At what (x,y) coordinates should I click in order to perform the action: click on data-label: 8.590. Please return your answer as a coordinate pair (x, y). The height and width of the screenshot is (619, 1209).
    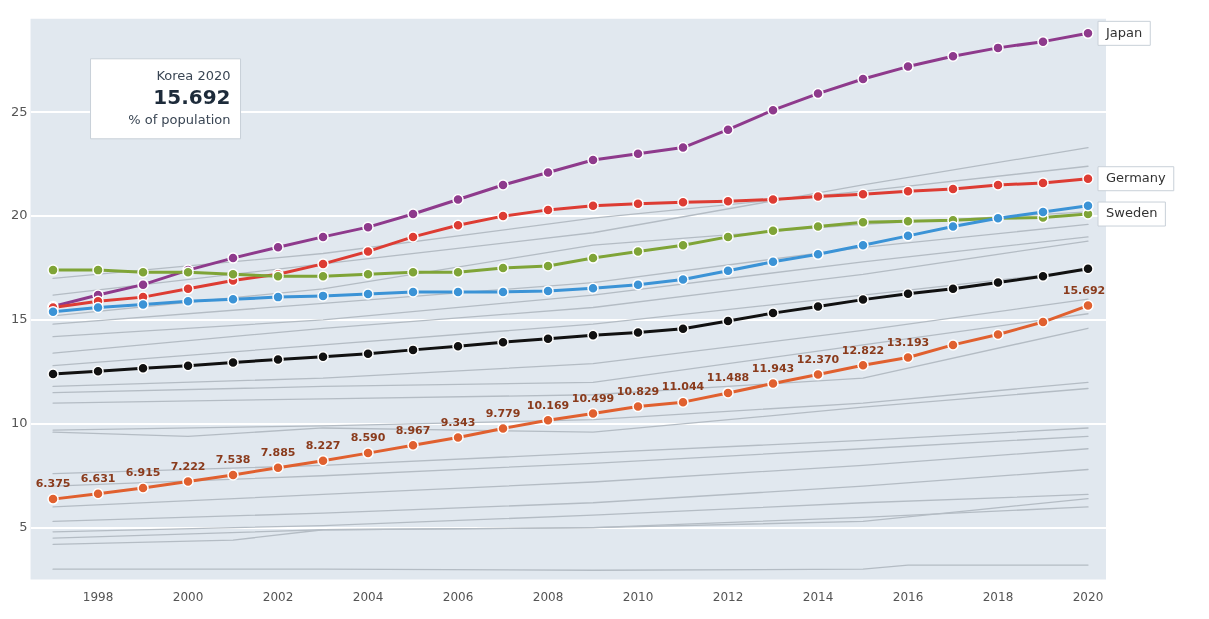
    Looking at the image, I should click on (368, 438).